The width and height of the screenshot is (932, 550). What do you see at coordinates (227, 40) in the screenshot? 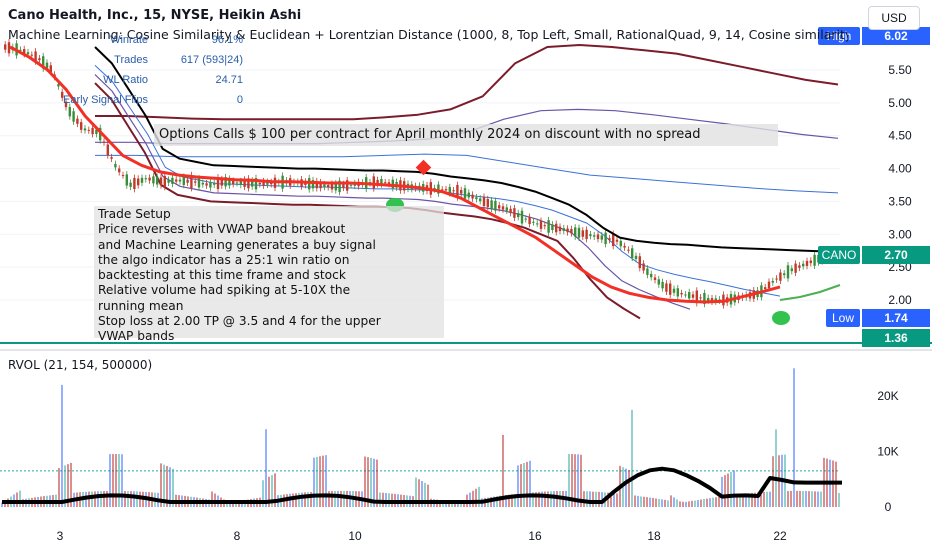
I see `stat-value: 96.1%` at bounding box center [227, 40].